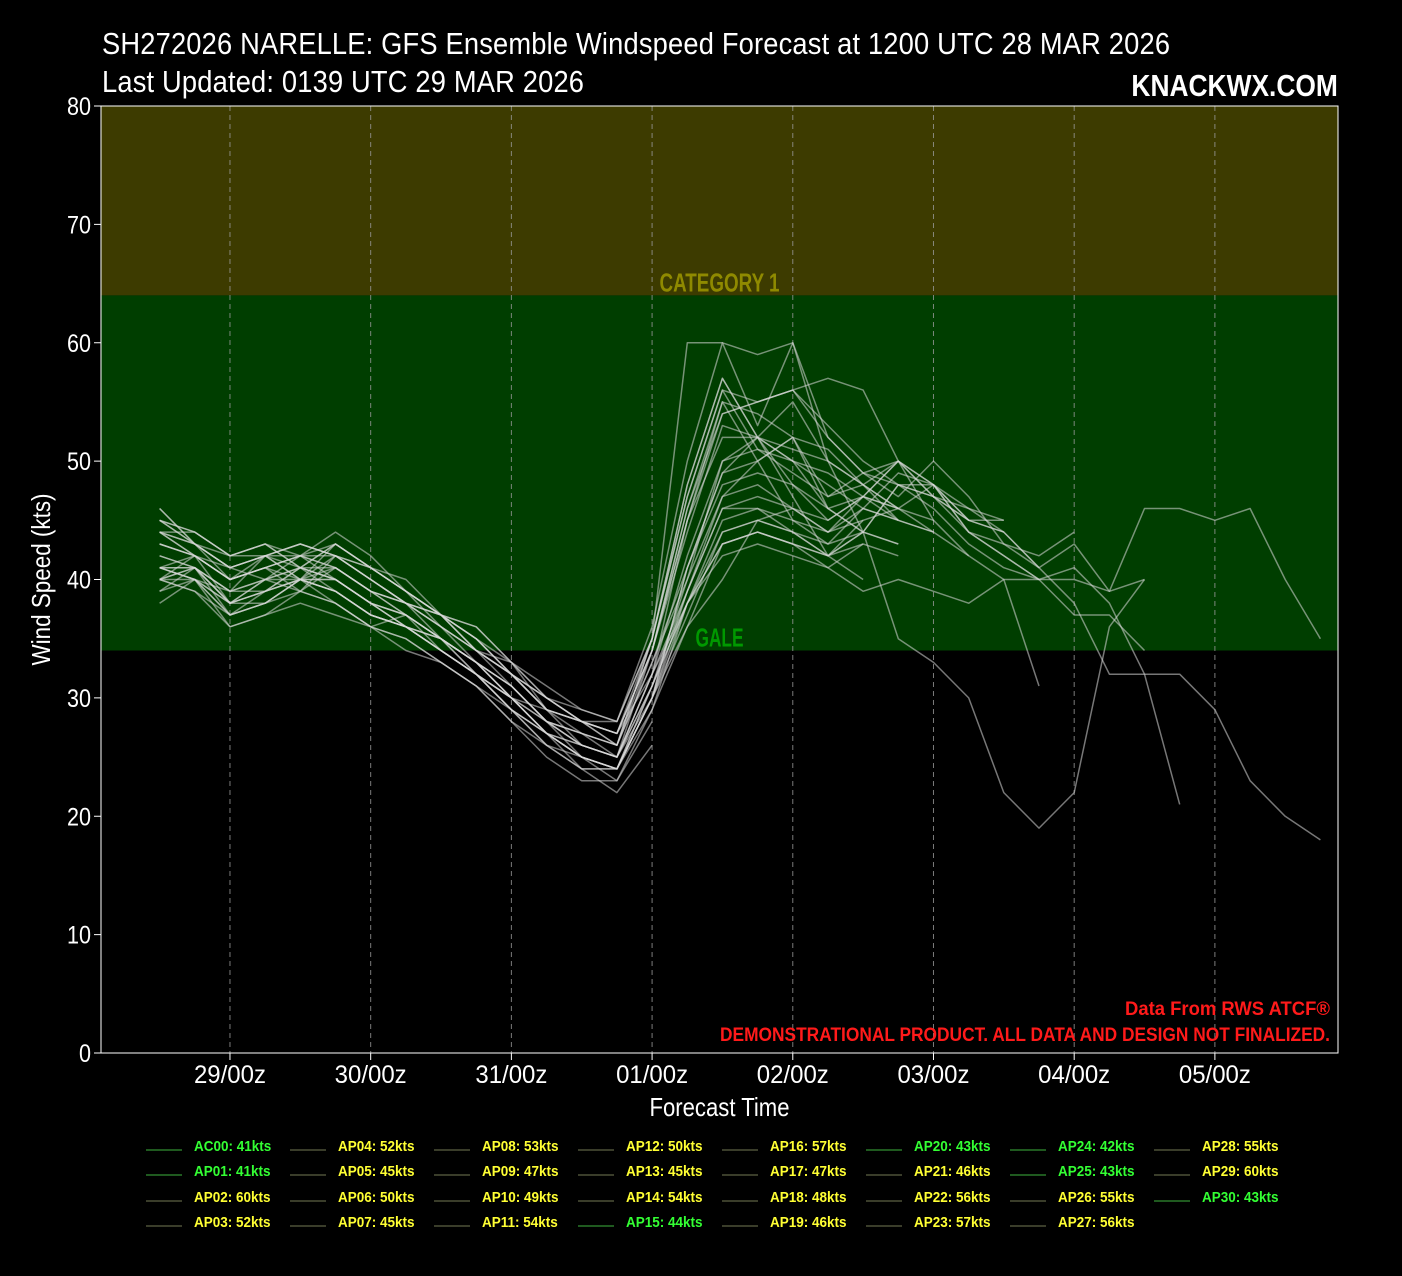 The image size is (1402, 1276). Describe the element at coordinates (952, 1222) in the screenshot. I see `legend-label: AP23: 57kts` at that location.